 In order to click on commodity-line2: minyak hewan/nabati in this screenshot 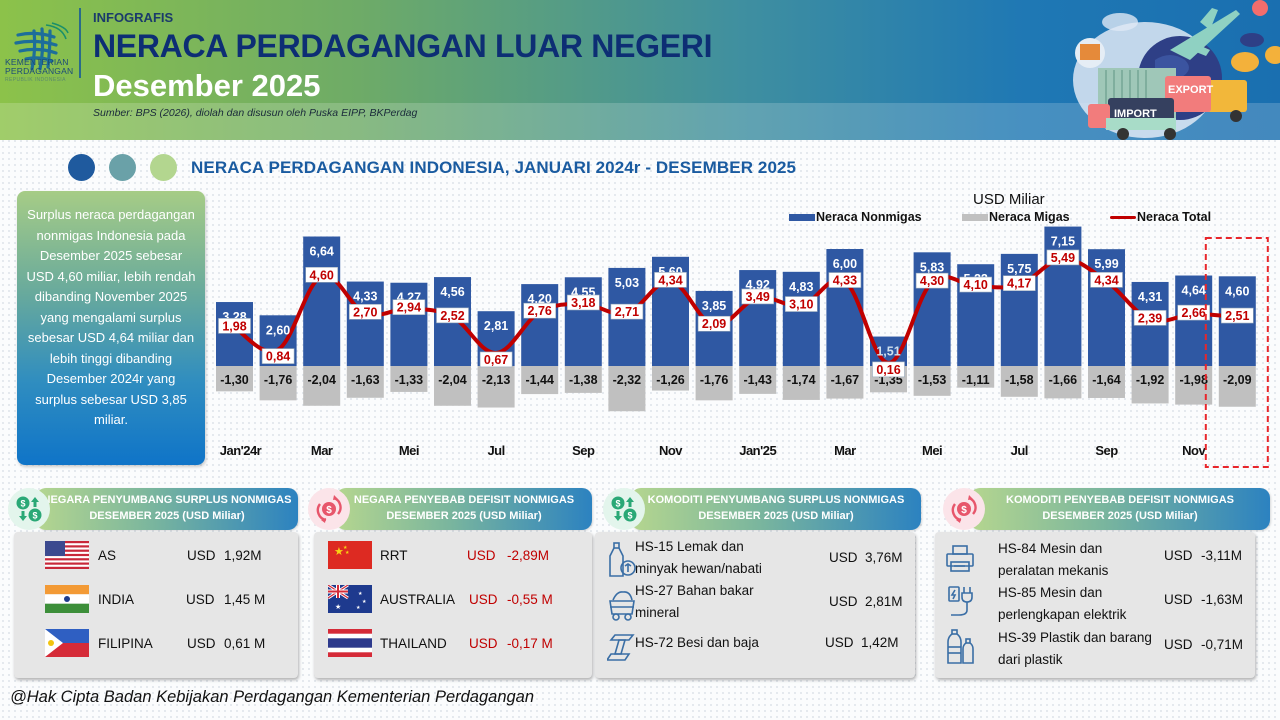, I will do `click(698, 568)`.